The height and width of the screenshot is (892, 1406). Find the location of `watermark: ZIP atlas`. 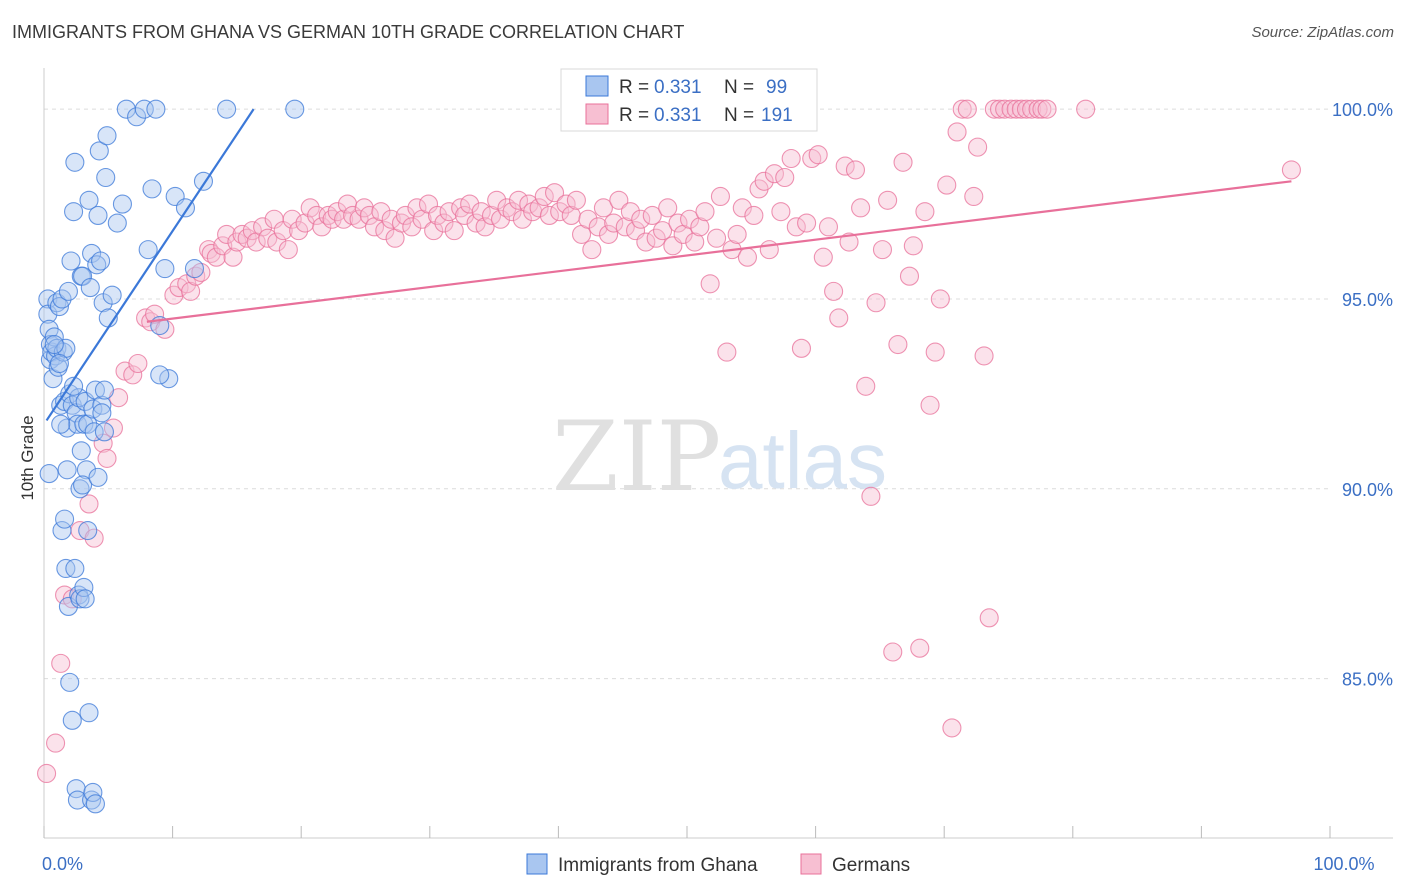

watermark: ZIP atlas is located at coordinates (719, 457).